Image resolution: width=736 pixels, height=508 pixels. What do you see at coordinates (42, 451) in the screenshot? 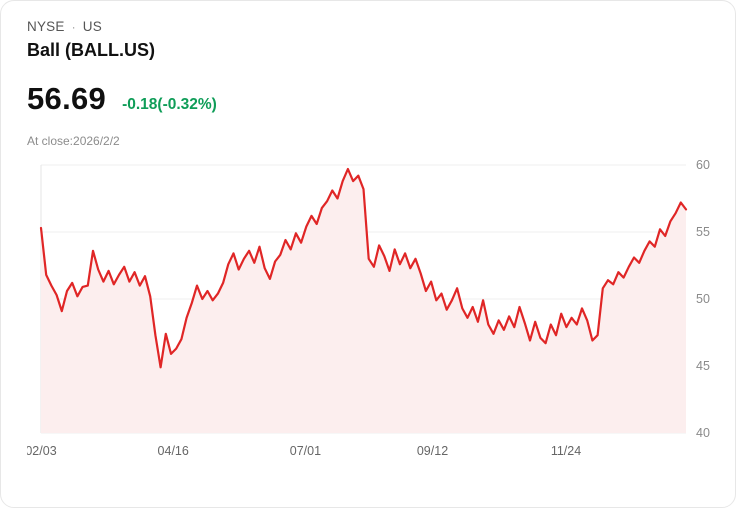
I see `x-axis-label: 02/03` at bounding box center [42, 451].